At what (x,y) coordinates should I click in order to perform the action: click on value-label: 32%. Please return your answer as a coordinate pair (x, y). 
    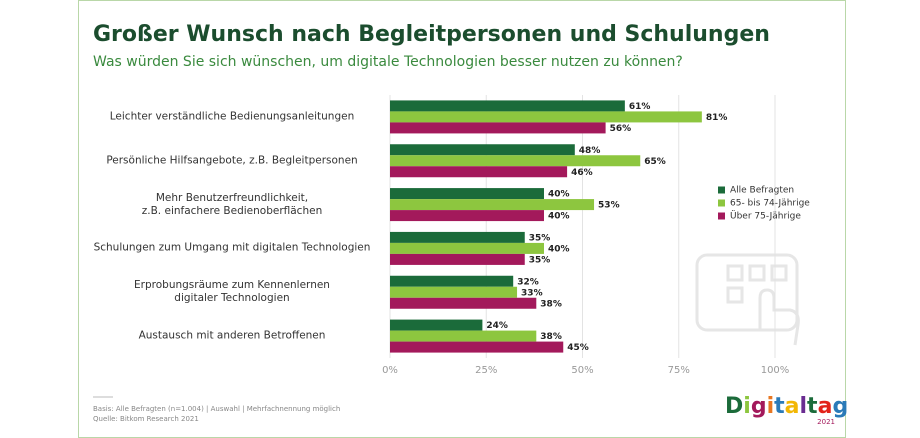
    Looking at the image, I should click on (528, 282).